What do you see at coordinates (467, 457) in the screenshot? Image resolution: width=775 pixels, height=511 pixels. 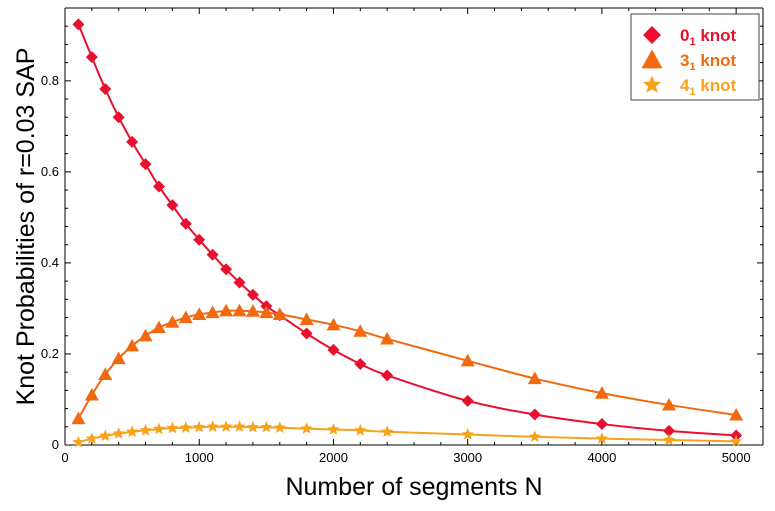 I see `x-tick-label: 3000` at bounding box center [467, 457].